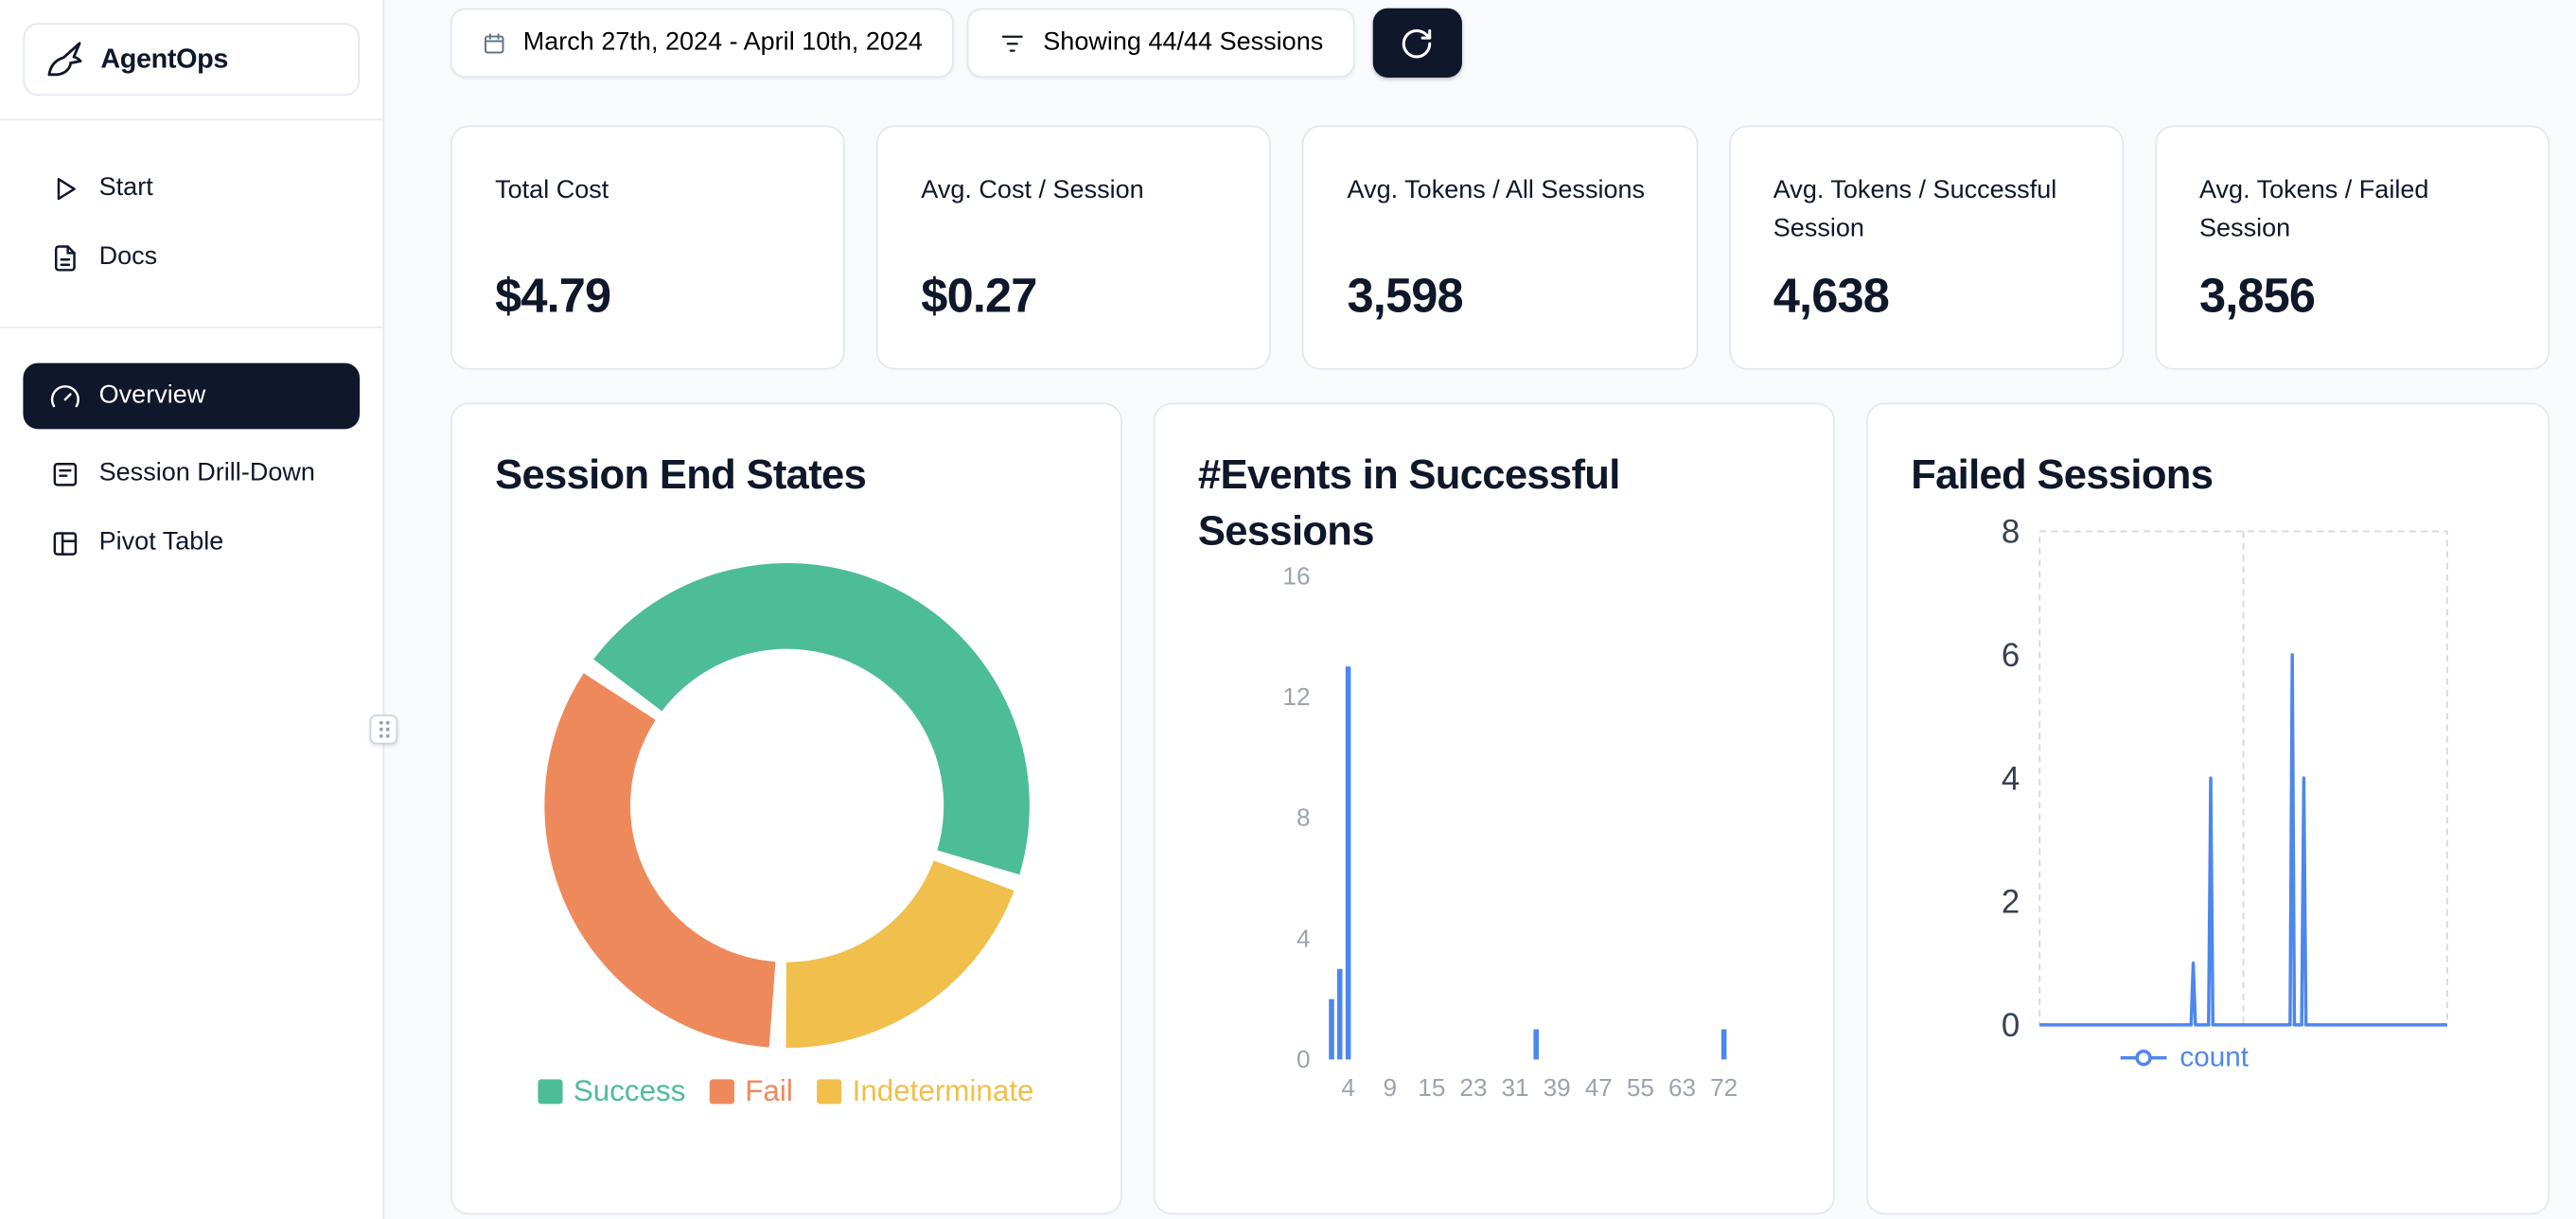  I want to click on donut-legend-item: Indeterminate, so click(925, 1091).